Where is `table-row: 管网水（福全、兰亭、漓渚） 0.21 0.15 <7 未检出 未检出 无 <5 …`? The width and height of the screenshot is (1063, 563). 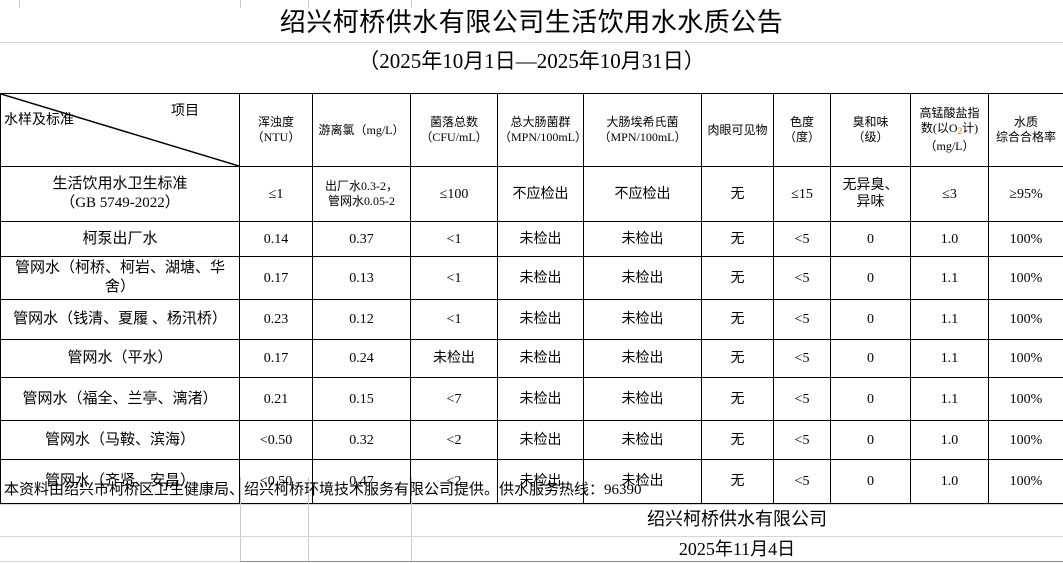 table-row: 管网水（福全、兰亭、漓渚） 0.21 0.15 <7 未检出 未检出 无 <5 … is located at coordinates (531, 399).